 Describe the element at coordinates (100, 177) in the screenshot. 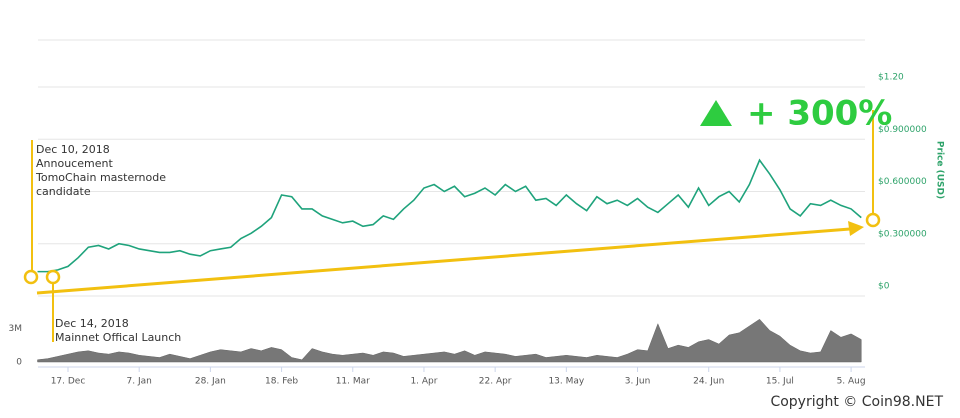

I see `annotation-text: TomoChain masternode` at that location.